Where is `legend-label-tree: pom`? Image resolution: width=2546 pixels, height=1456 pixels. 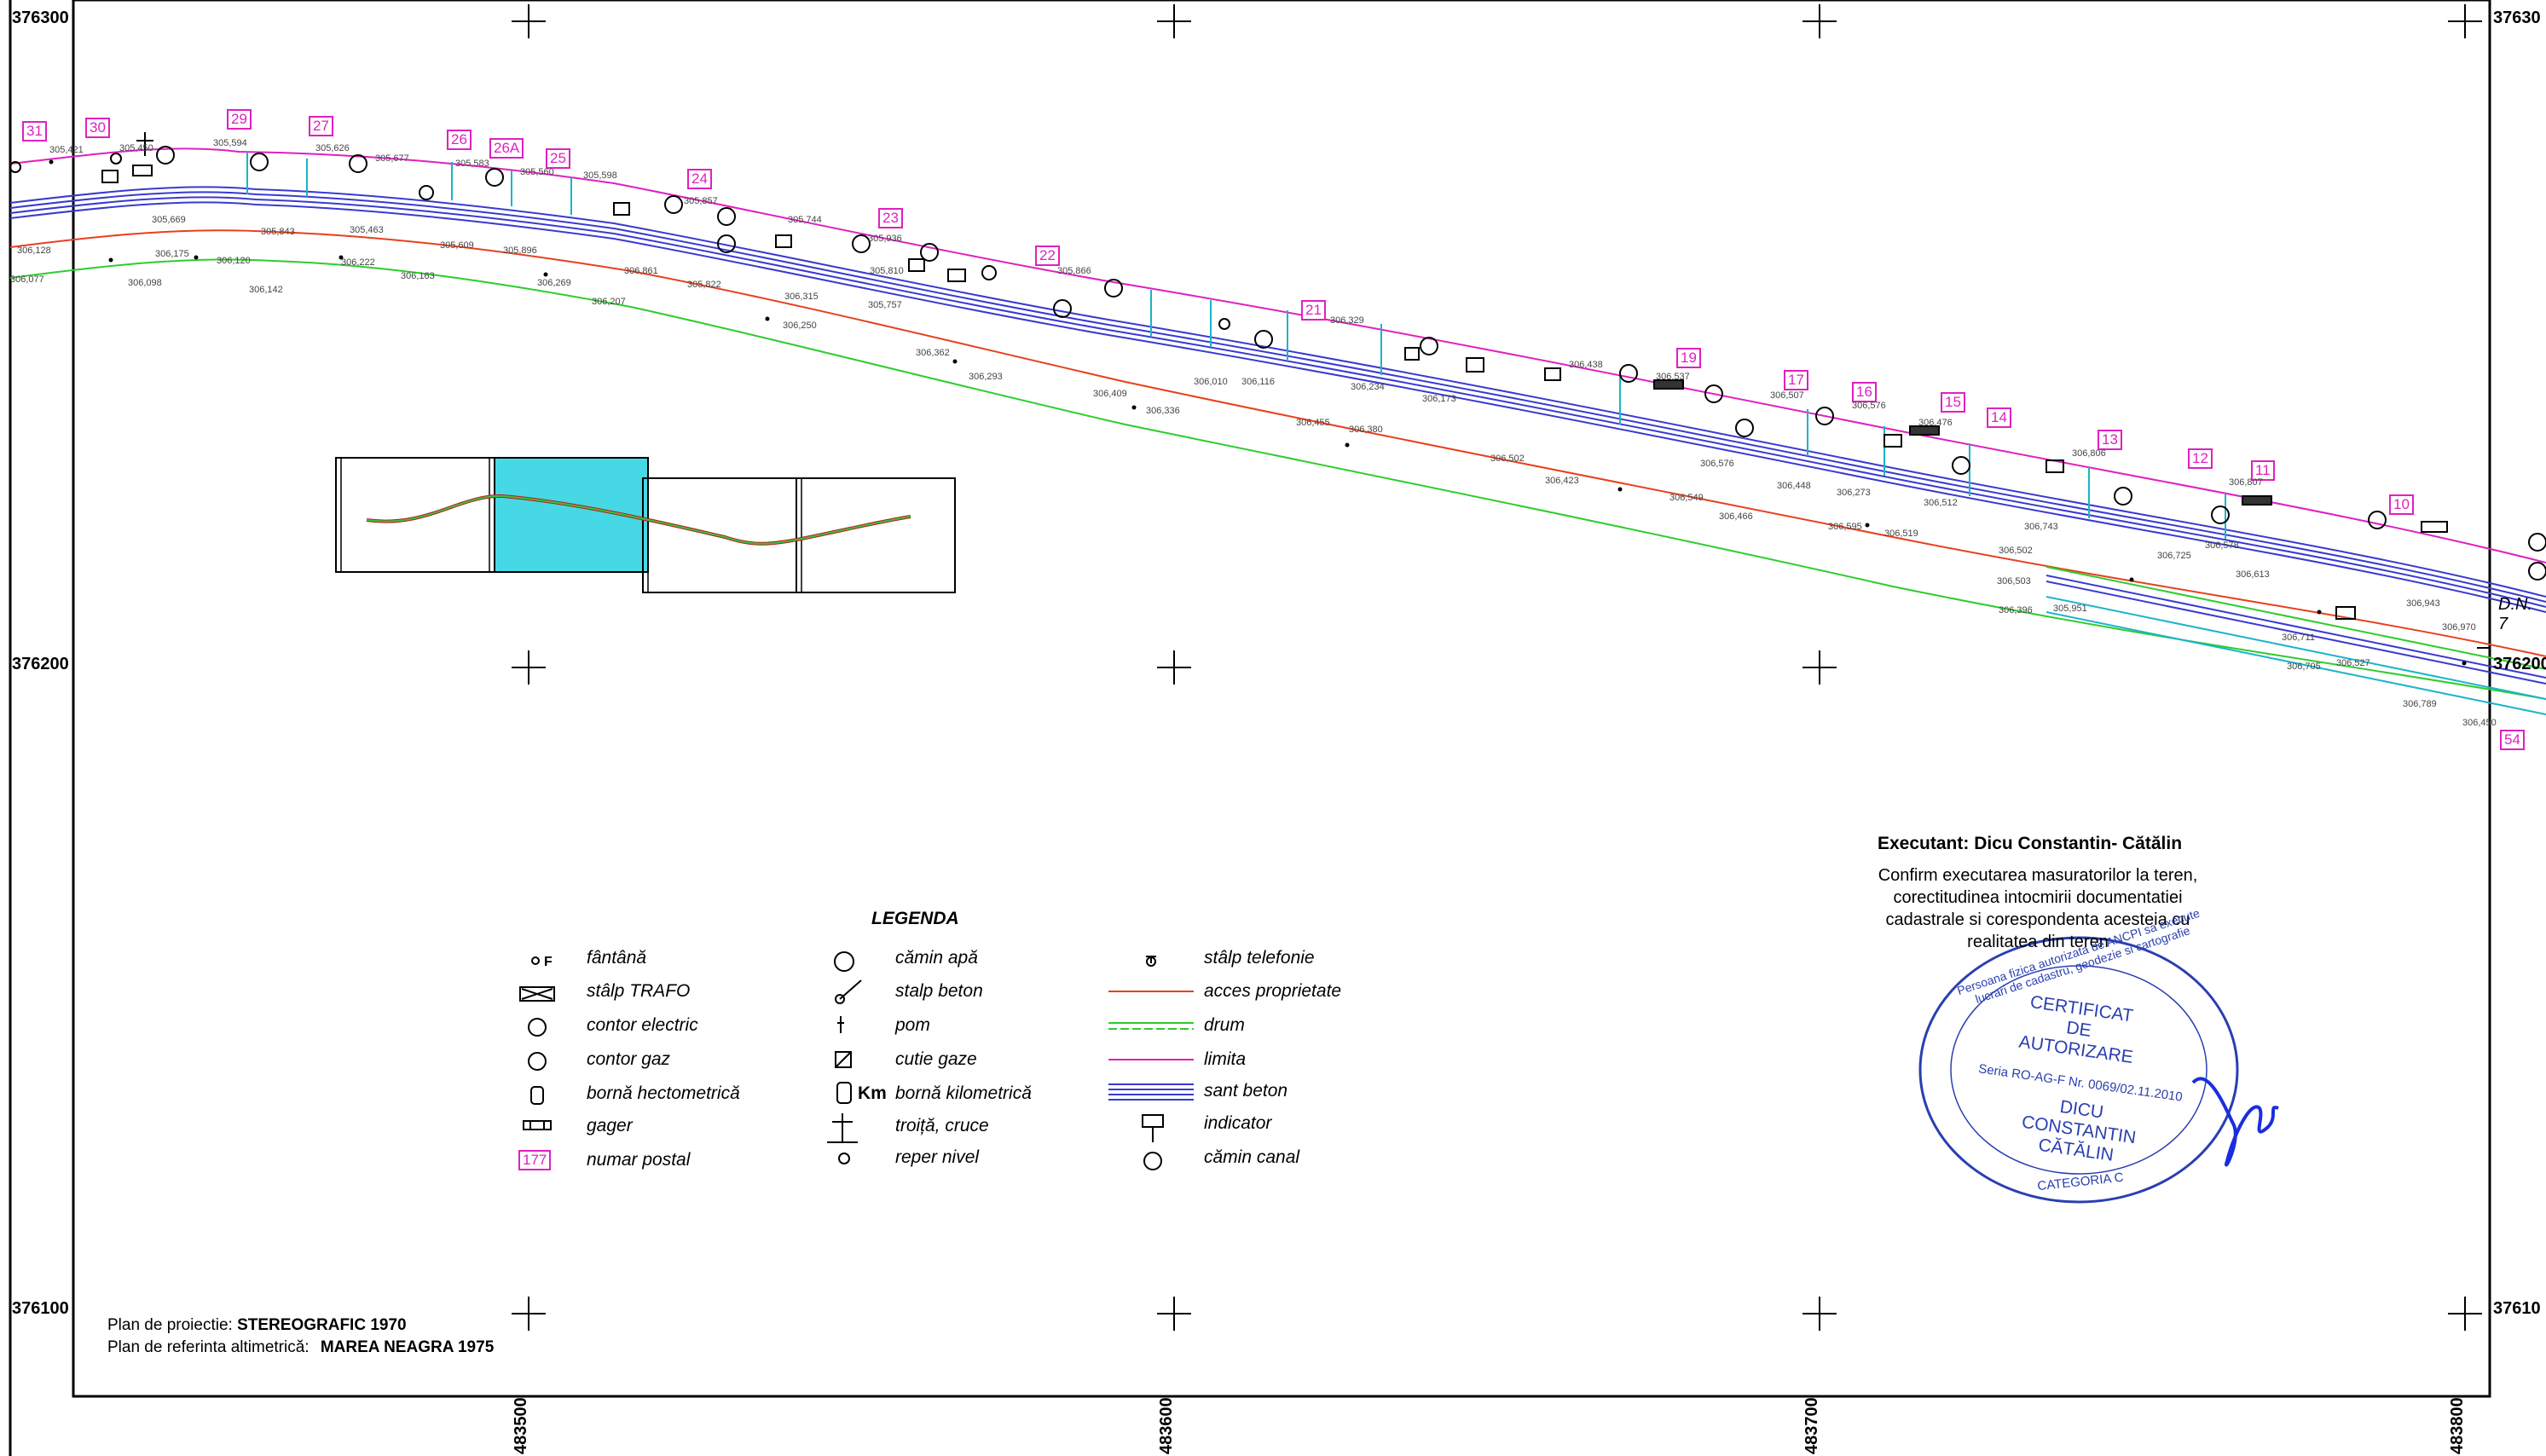 legend-label-tree: pom is located at coordinates (913, 1025).